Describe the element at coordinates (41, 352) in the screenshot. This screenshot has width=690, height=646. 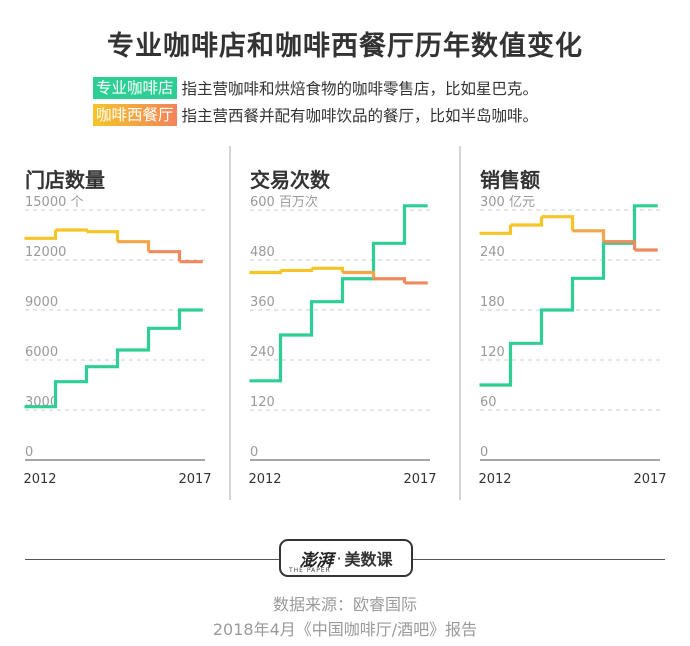
I see `y-tick-label: 6000` at that location.